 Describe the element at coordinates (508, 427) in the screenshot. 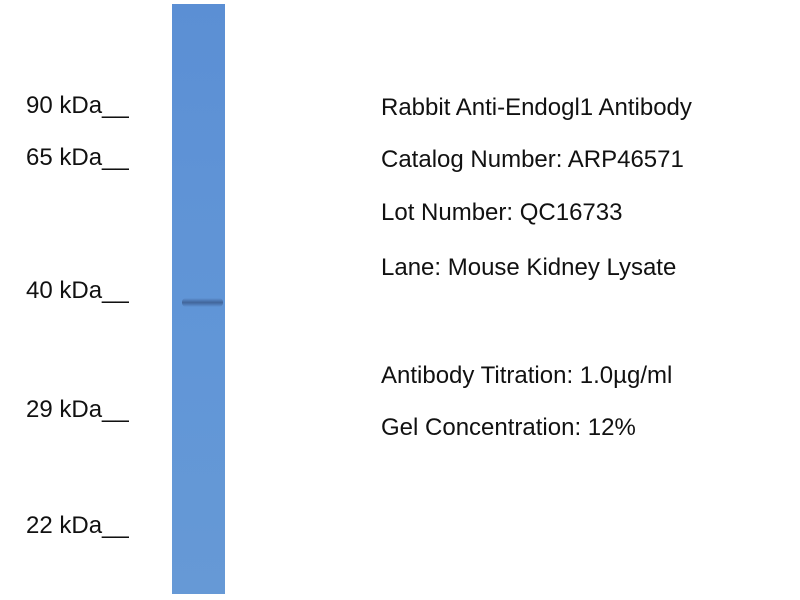

I see `gel-concentration: Gel Concentration: 12%` at that location.